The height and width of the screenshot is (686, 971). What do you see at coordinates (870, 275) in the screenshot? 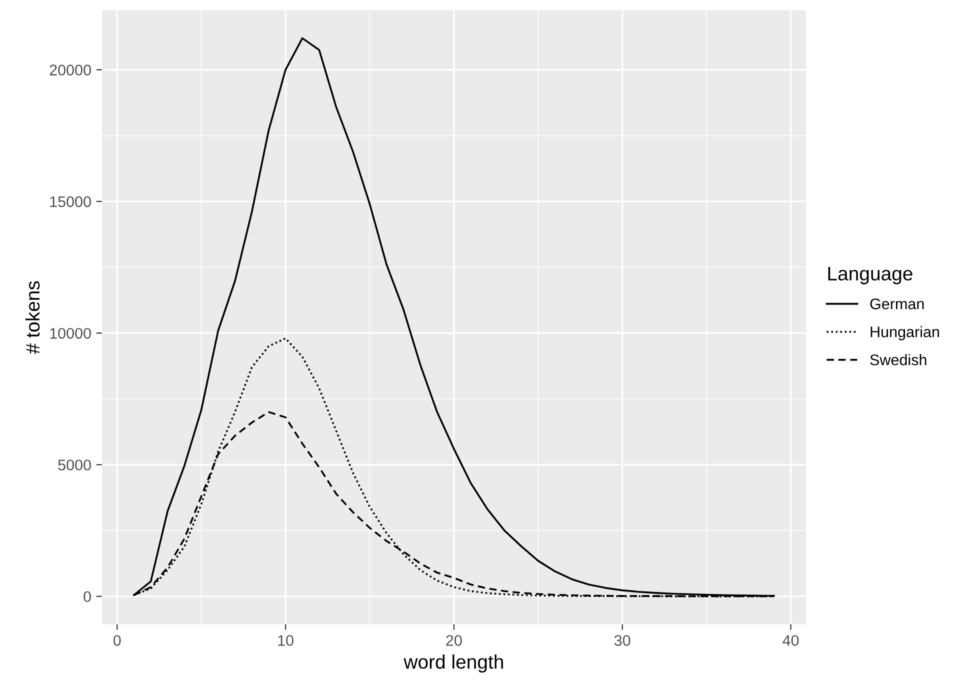
I see `legend-title: Language` at bounding box center [870, 275].